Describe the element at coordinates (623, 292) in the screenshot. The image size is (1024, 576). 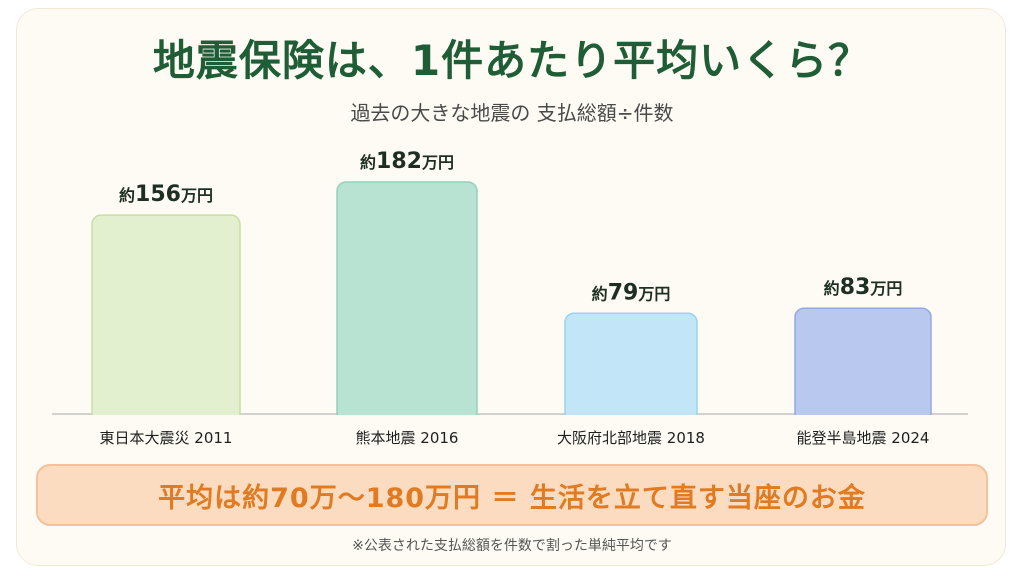
I see `value-label-number: 79` at that location.